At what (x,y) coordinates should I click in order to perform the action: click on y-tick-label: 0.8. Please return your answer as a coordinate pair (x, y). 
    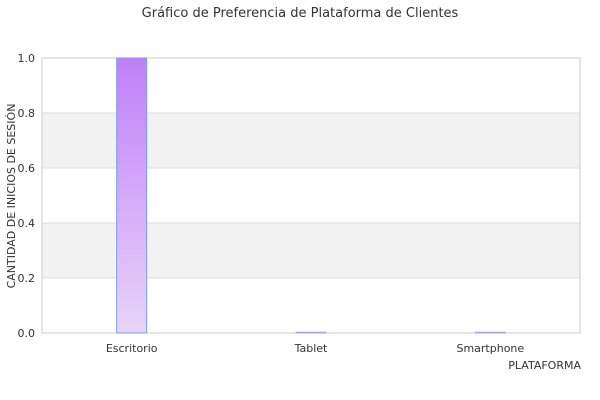
    Looking at the image, I should click on (27, 113).